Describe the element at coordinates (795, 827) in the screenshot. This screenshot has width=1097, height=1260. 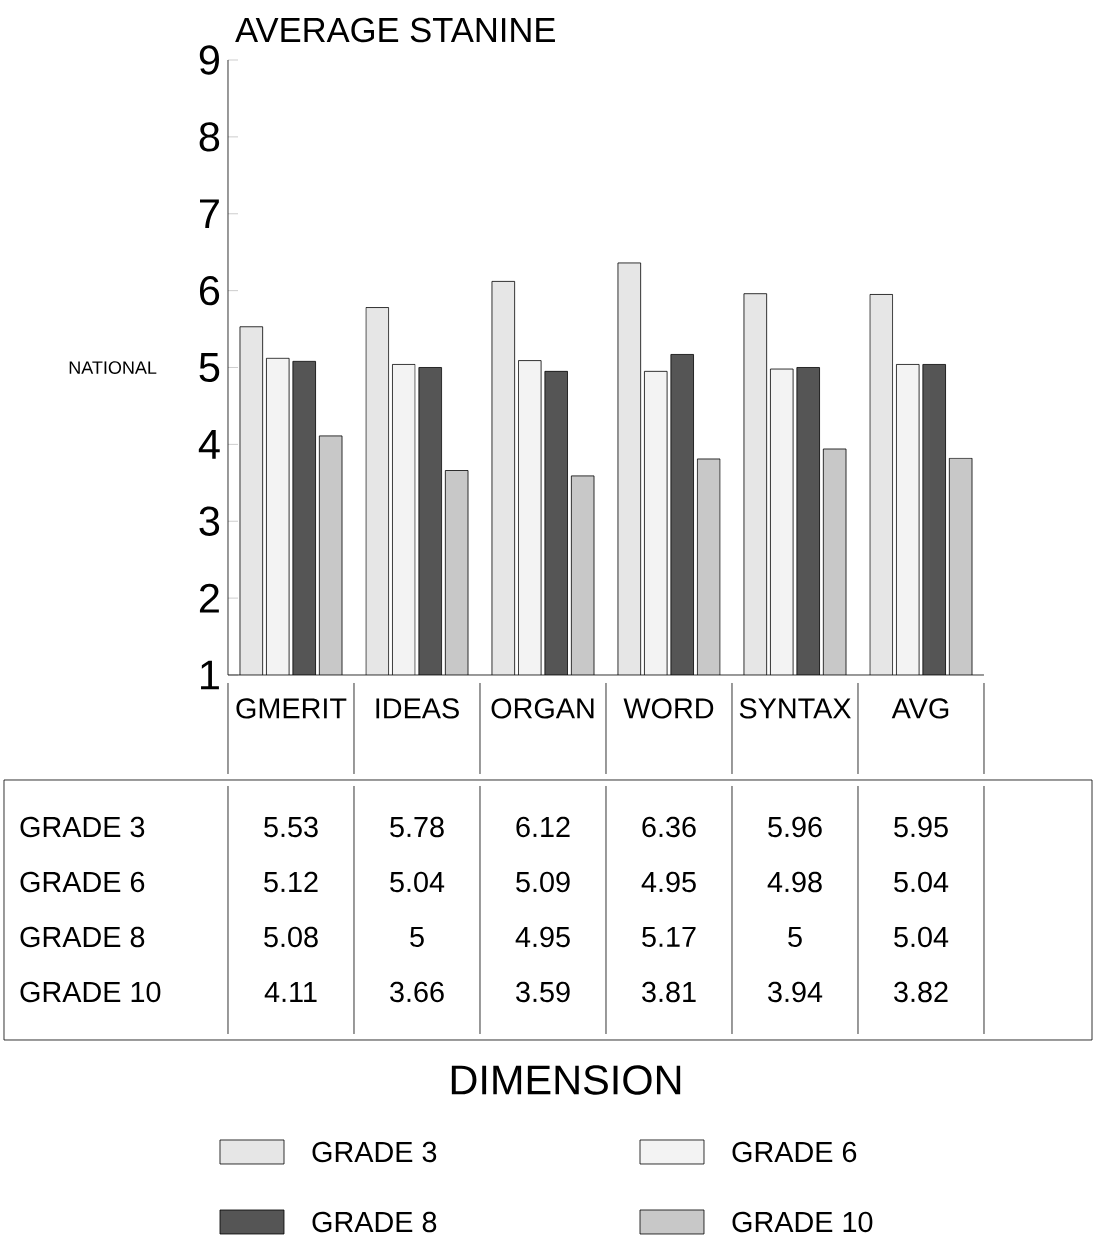
I see `data-label: 5.96` at that location.